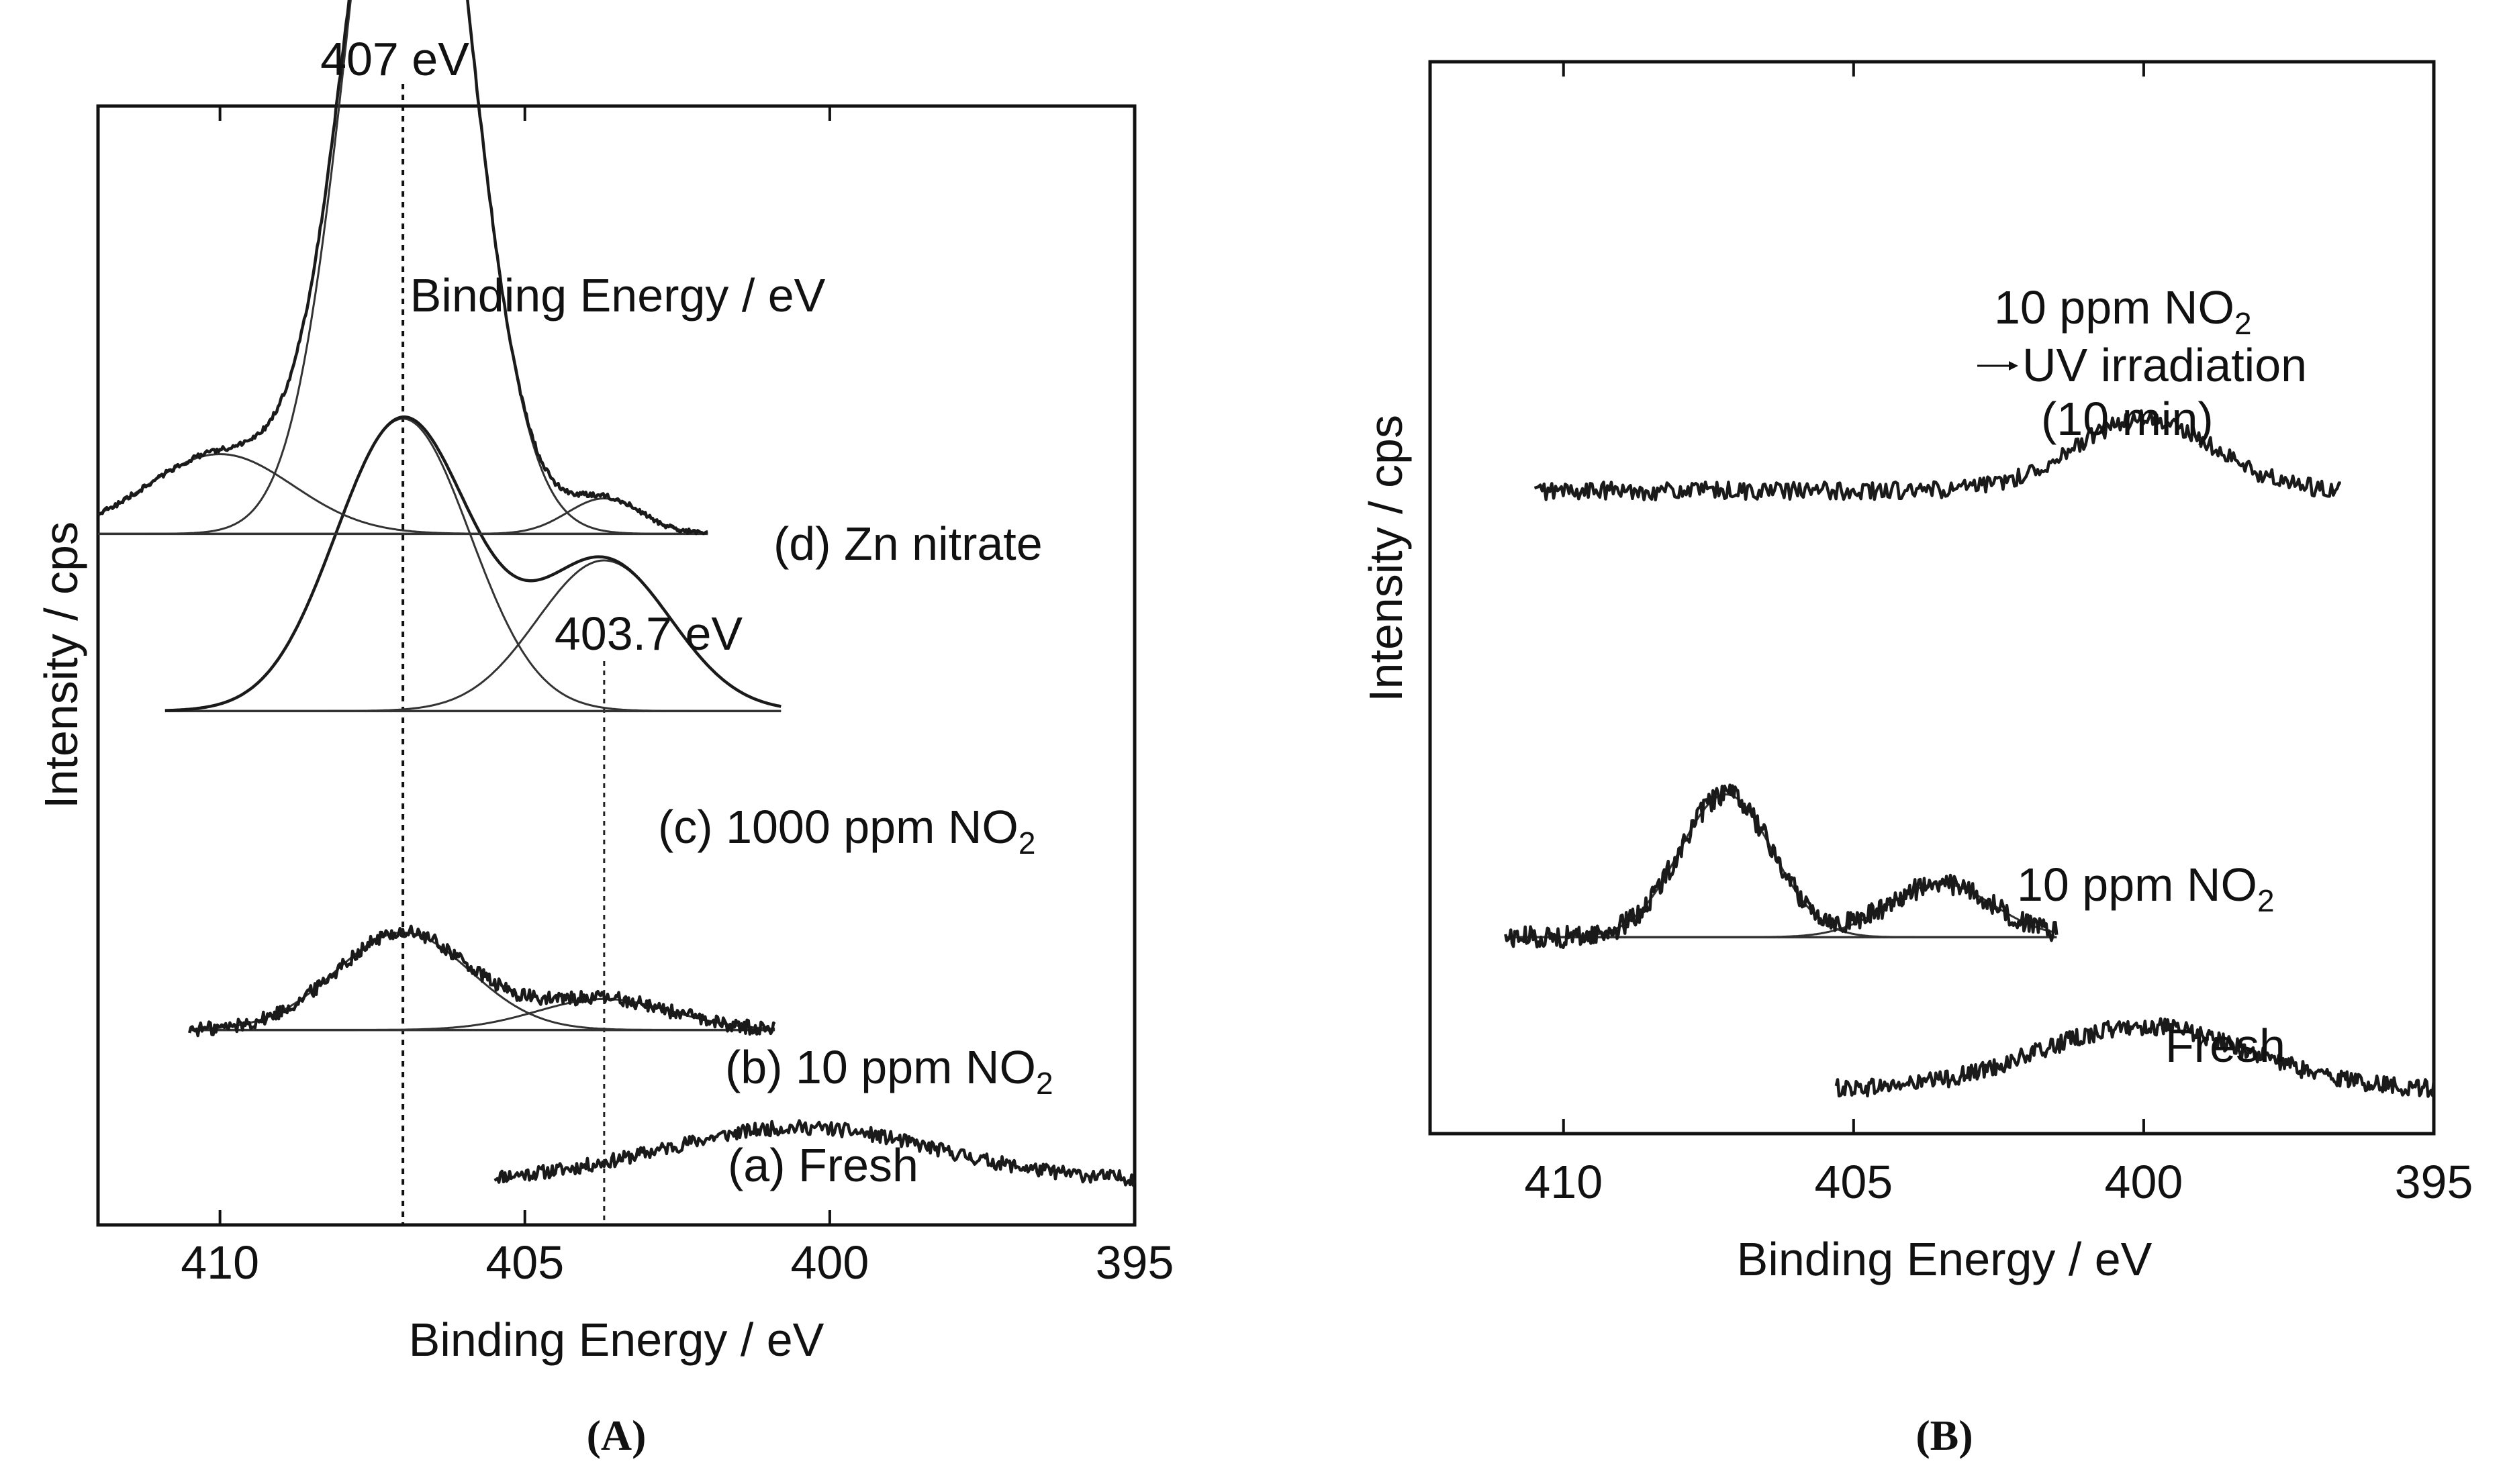 This screenshot has width=2507, height=1484. Describe the element at coordinates (61, 666) in the screenshot. I see `panel-a-y-axis-label: Intensity / cps` at that location.